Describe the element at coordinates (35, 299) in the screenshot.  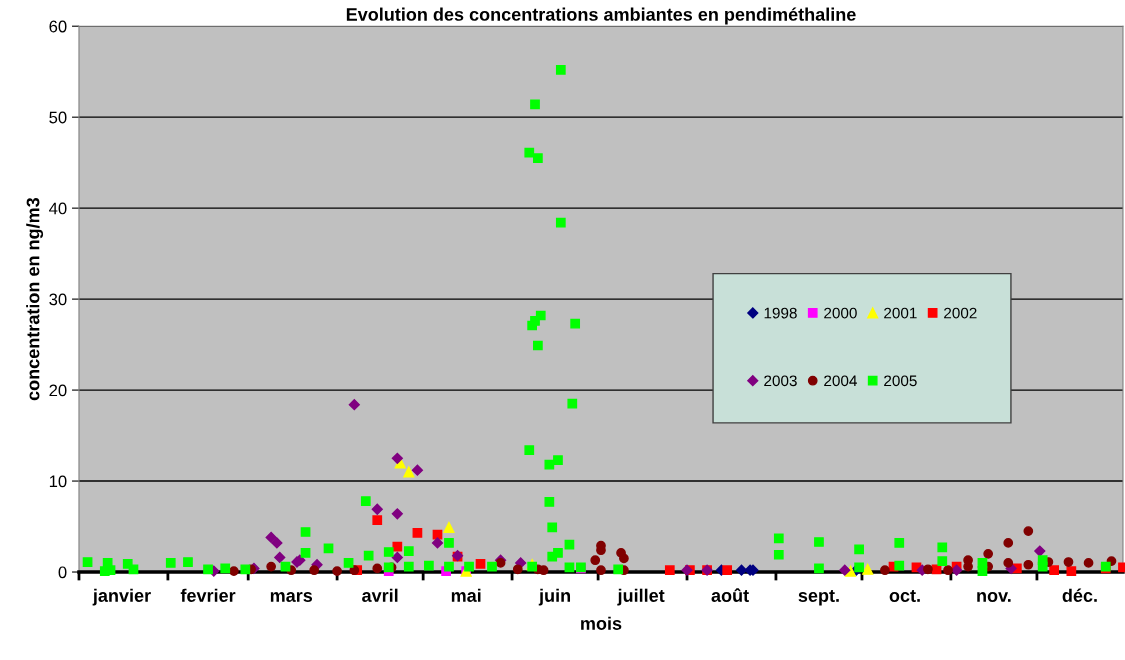
I see `y-axis-title: concentration en ng/m3` at that location.